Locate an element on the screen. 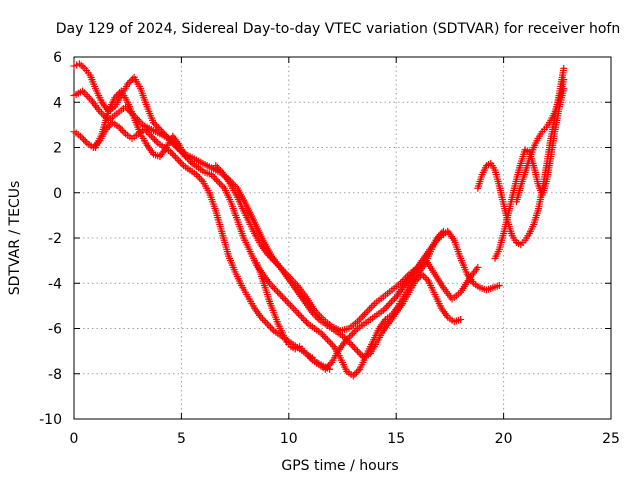  x-tick-label: 15 is located at coordinates (396, 439).